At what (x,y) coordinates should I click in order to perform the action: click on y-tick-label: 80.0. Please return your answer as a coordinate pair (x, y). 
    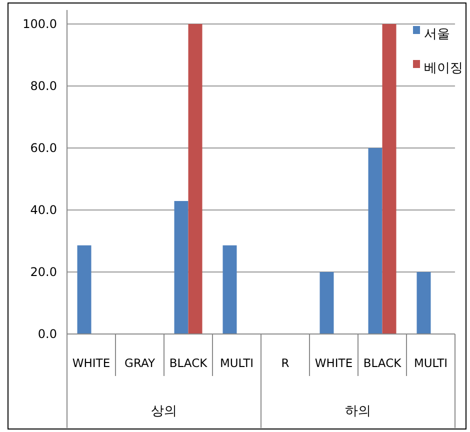
    Looking at the image, I should click on (43, 86).